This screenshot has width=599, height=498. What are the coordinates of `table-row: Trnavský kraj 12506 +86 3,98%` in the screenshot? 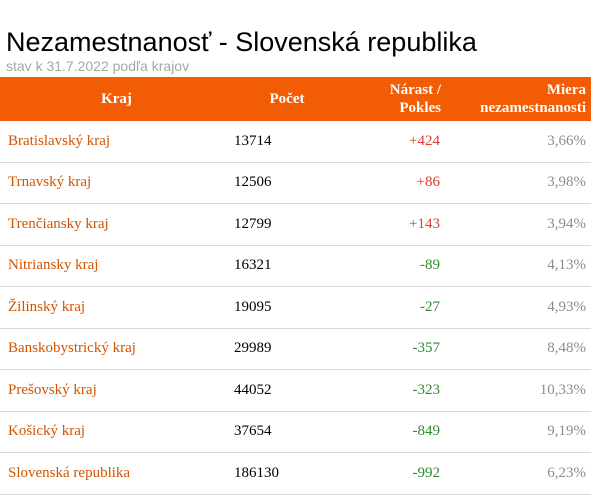 It's located at (295, 183).